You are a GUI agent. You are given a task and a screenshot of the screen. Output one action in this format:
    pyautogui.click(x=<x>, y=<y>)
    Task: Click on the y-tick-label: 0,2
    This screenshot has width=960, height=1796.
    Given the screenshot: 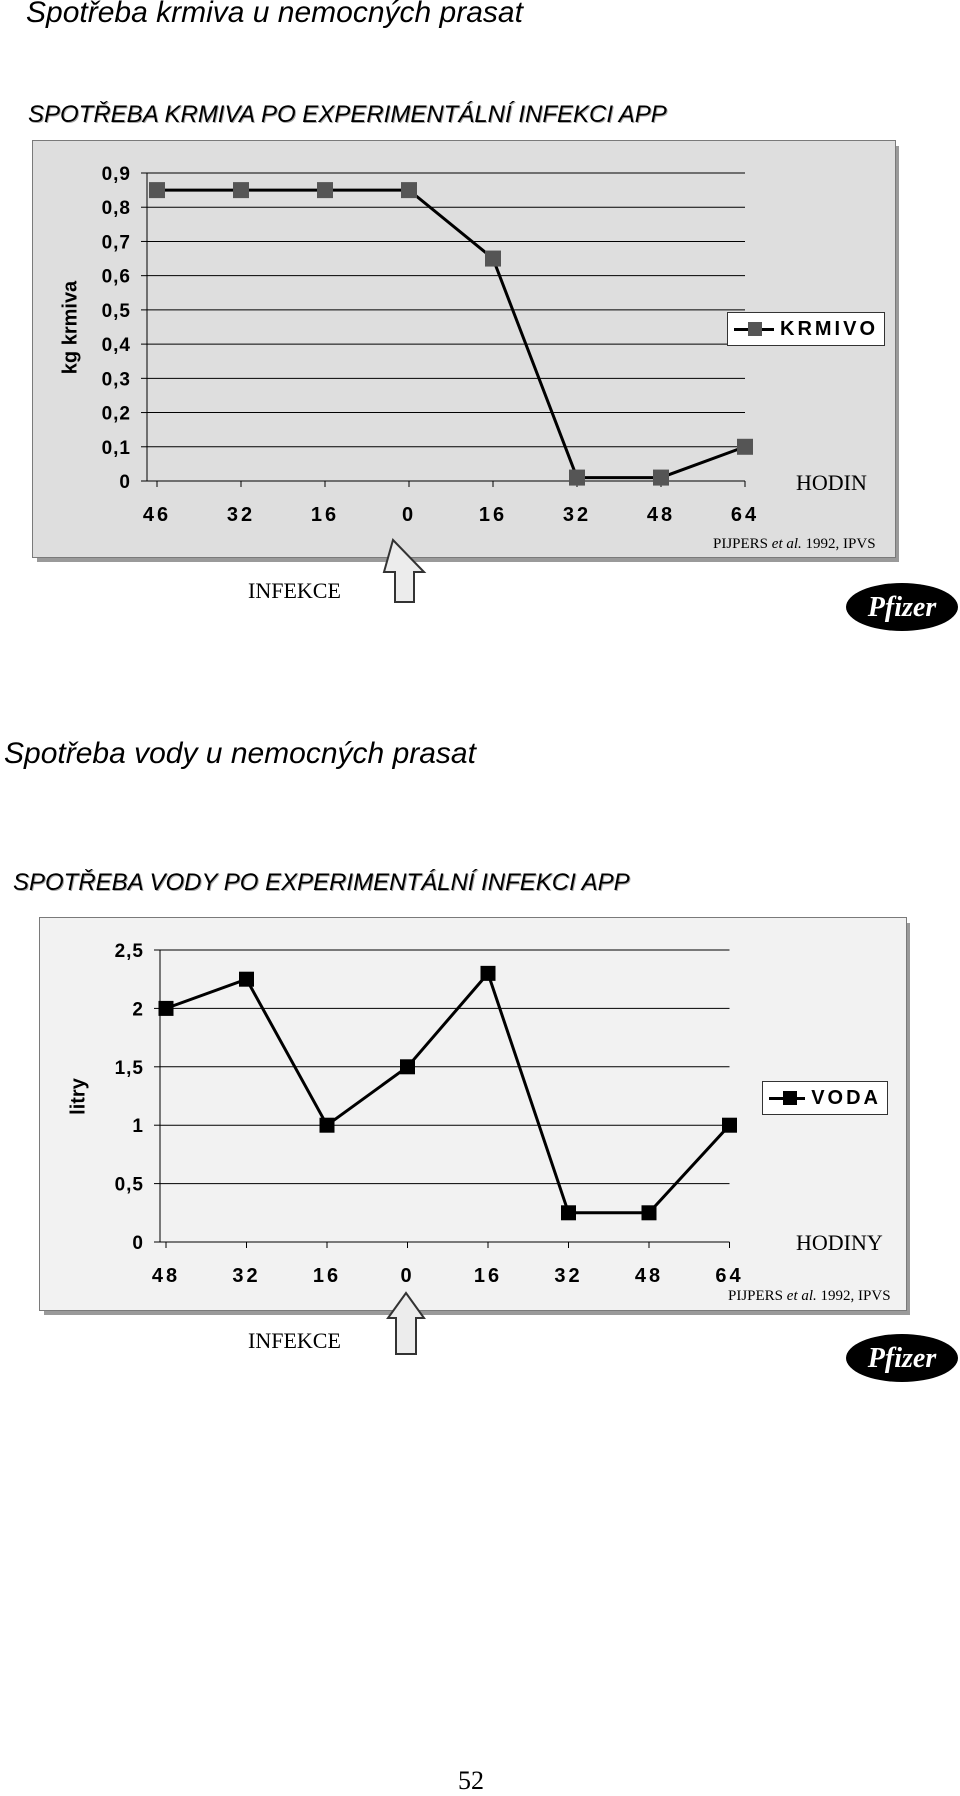 What is the action you would take?
    pyautogui.click(x=116, y=414)
    